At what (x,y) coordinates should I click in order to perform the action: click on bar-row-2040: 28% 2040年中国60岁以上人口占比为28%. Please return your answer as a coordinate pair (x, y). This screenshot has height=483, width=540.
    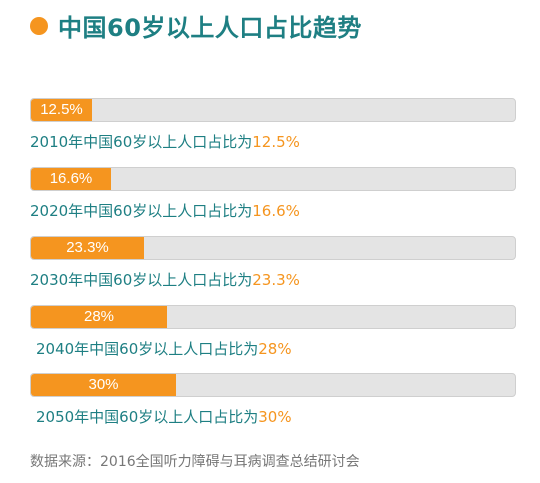
    Looking at the image, I should click on (273, 332).